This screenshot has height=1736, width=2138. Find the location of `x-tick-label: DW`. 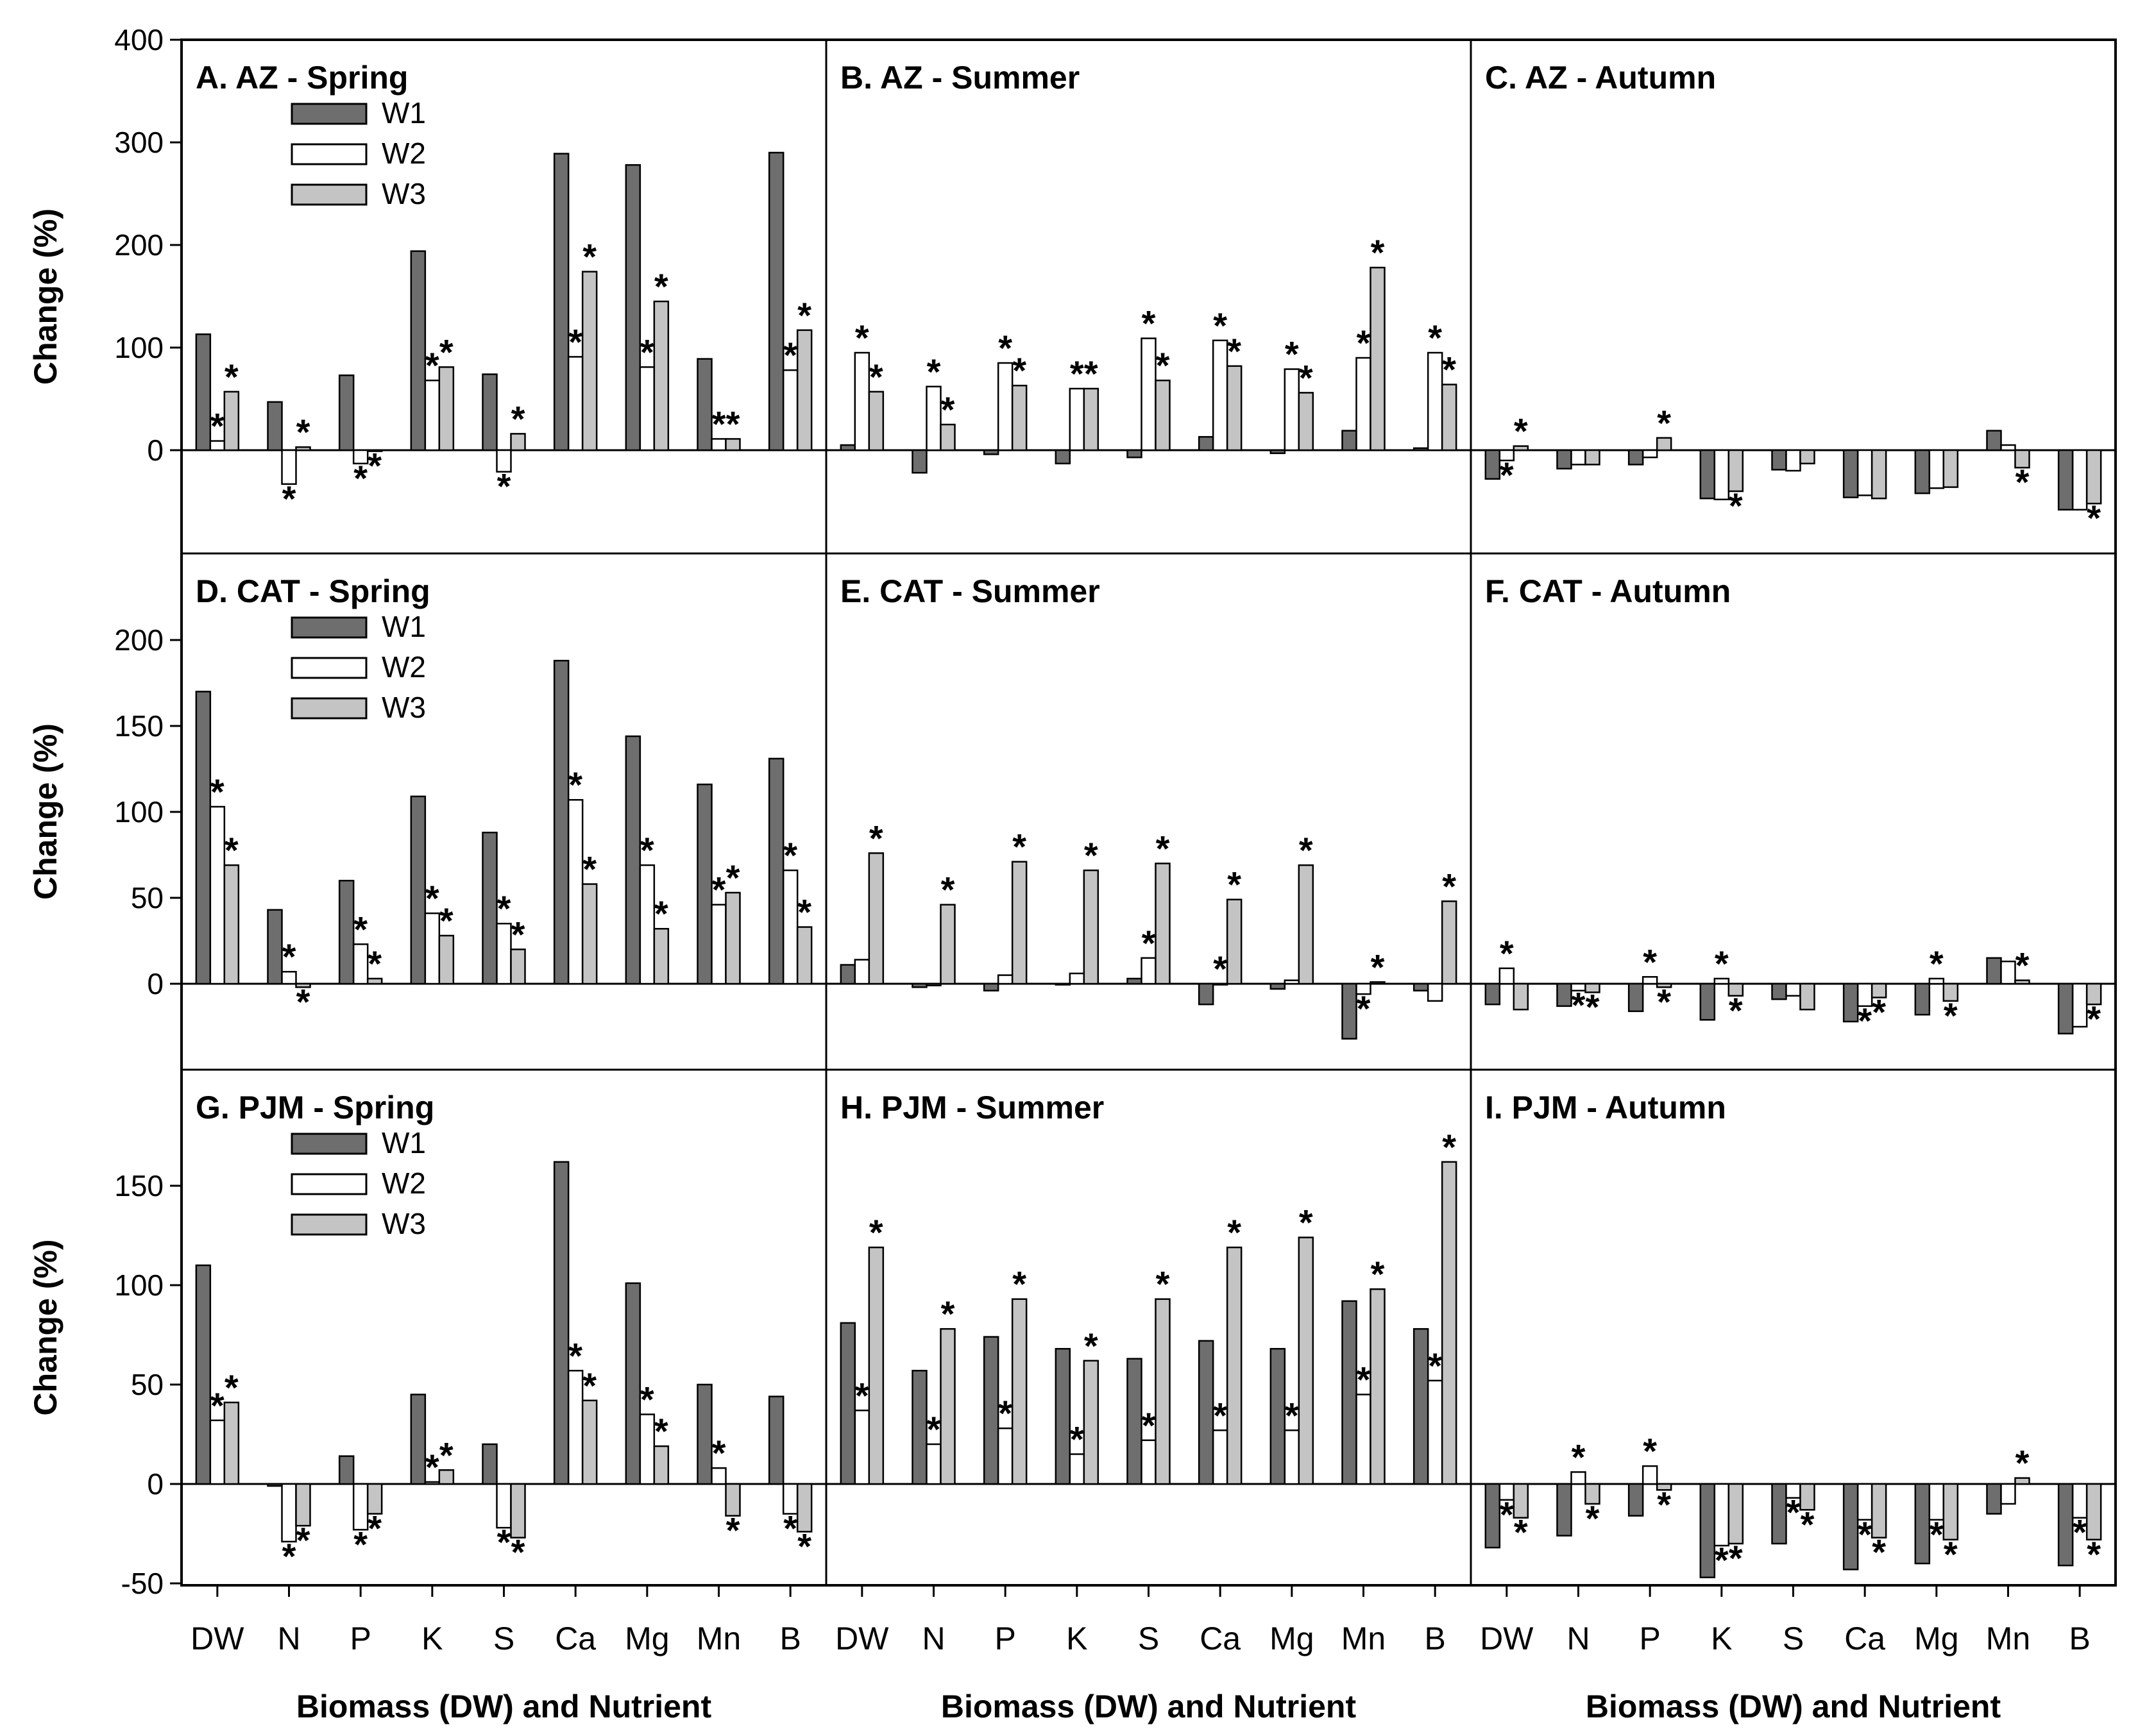

x-tick-label: DW is located at coordinates (862, 1639).